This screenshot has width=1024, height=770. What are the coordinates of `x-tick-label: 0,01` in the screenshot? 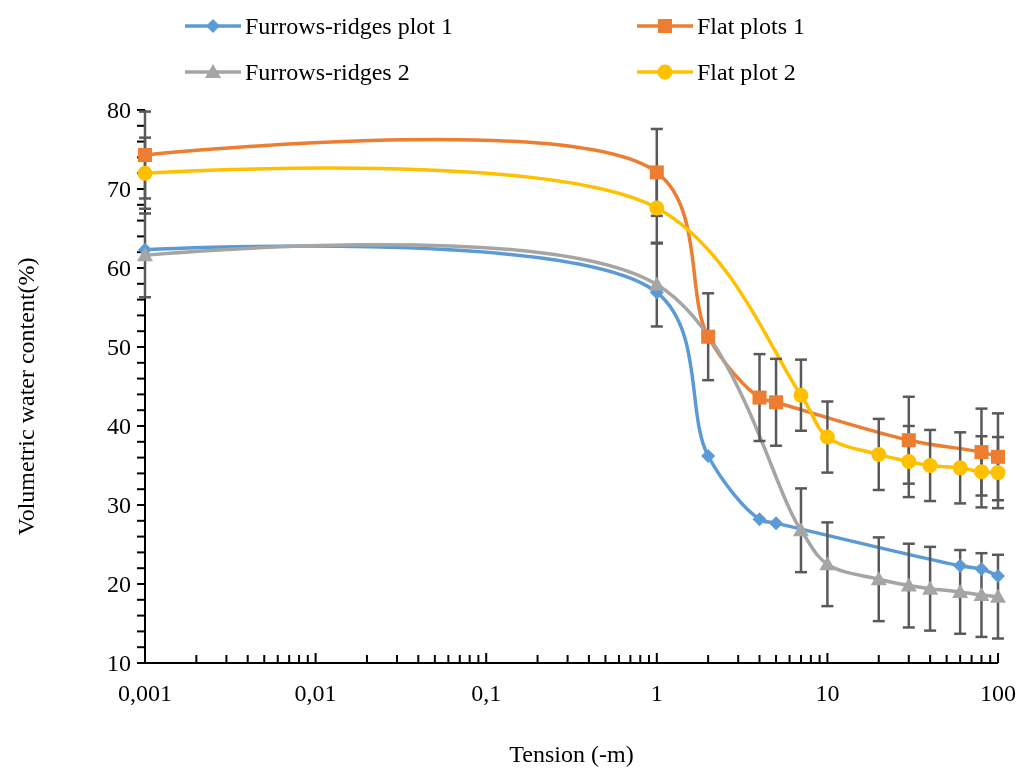 It's located at (315, 693).